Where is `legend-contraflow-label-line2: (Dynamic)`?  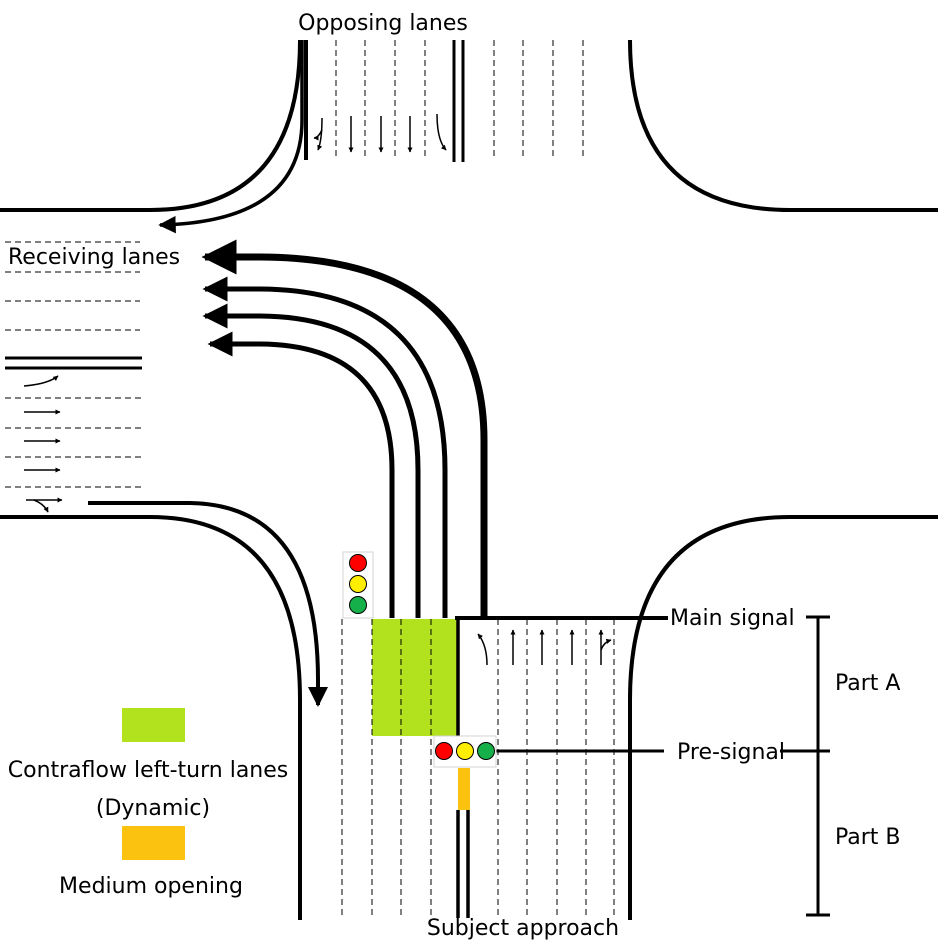 legend-contraflow-label-line2: (Dynamic) is located at coordinates (153, 808).